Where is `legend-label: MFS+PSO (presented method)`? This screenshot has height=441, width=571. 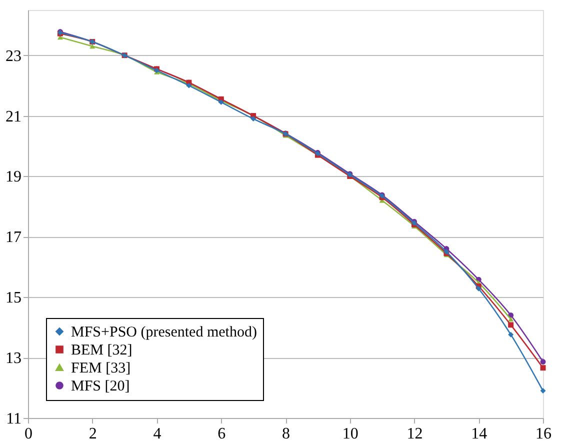
legend-label: MFS+PSO (presented method) is located at coordinates (164, 332).